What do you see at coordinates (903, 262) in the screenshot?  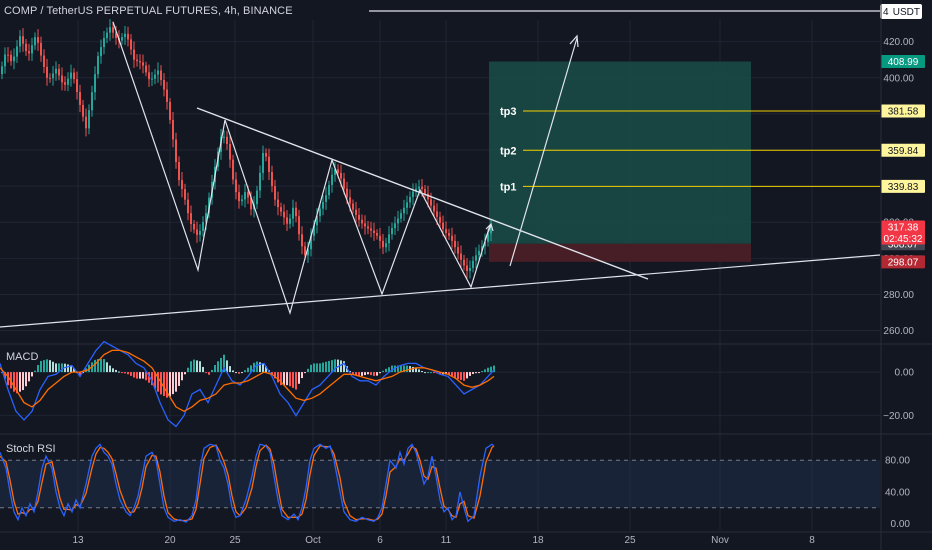 I see `stop-tag` at bounding box center [903, 262].